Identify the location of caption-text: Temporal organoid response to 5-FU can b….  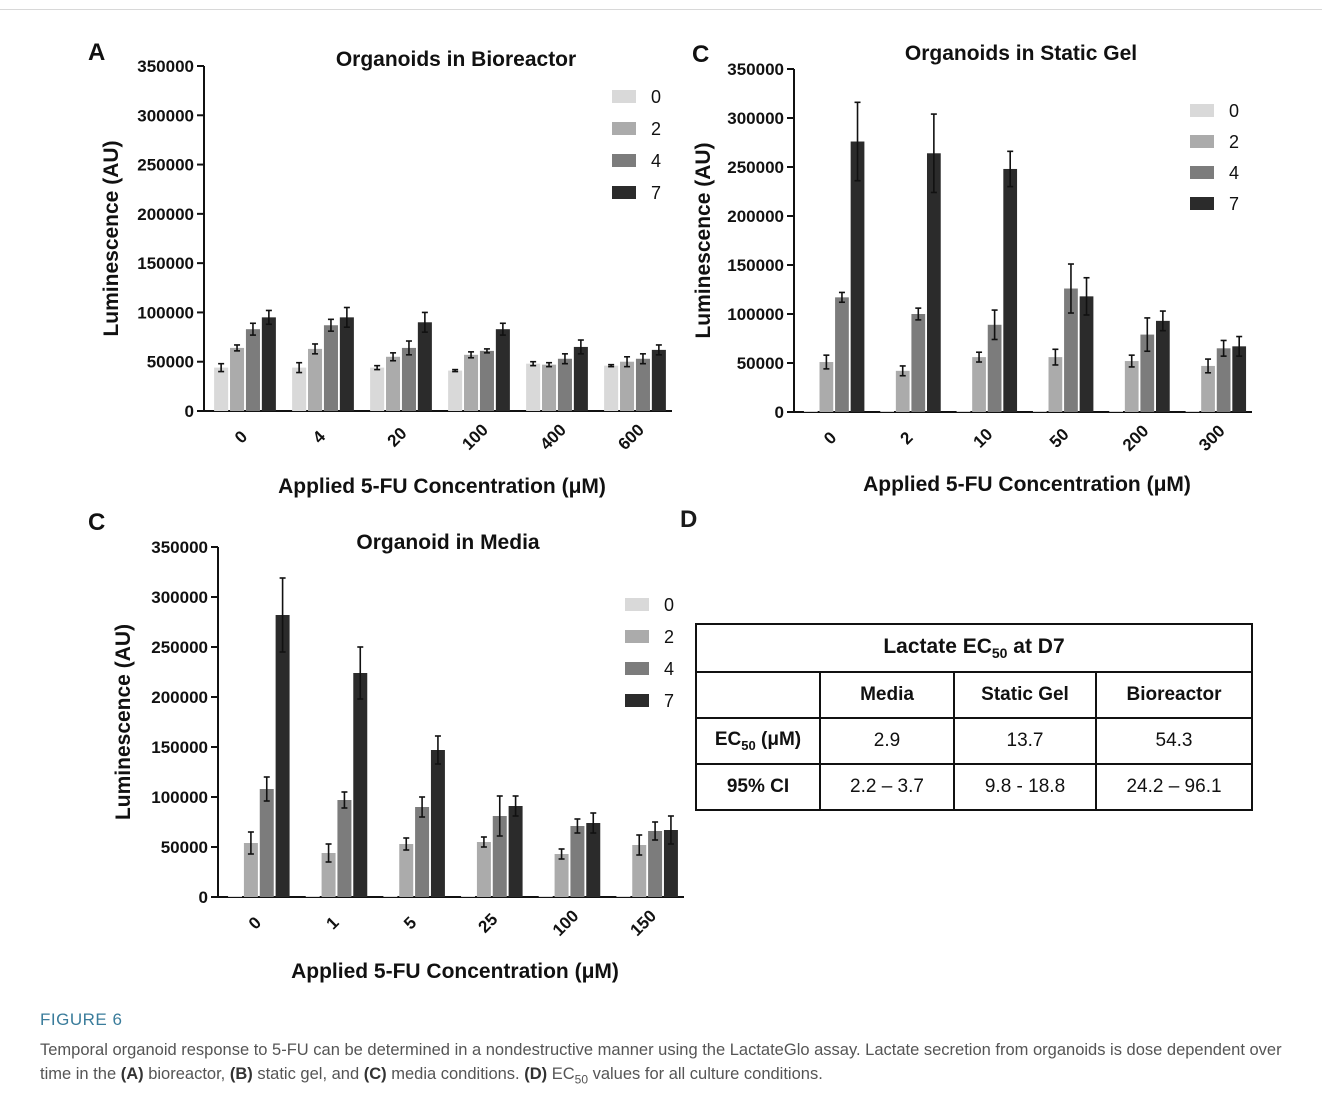
(665, 1064).